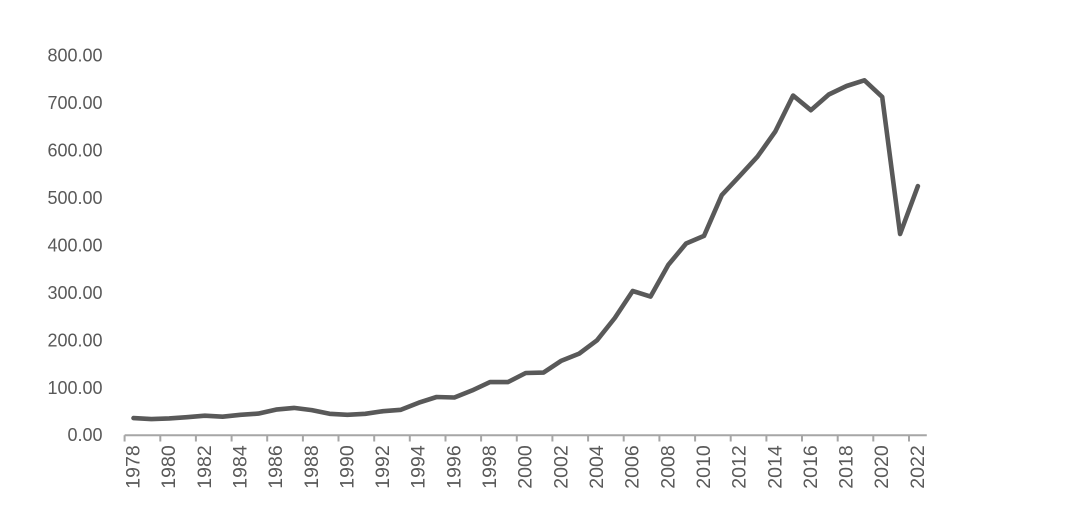 This screenshot has width=1080, height=521. What do you see at coordinates (205, 466) in the screenshot?
I see `svg-text: 1982` at bounding box center [205, 466].